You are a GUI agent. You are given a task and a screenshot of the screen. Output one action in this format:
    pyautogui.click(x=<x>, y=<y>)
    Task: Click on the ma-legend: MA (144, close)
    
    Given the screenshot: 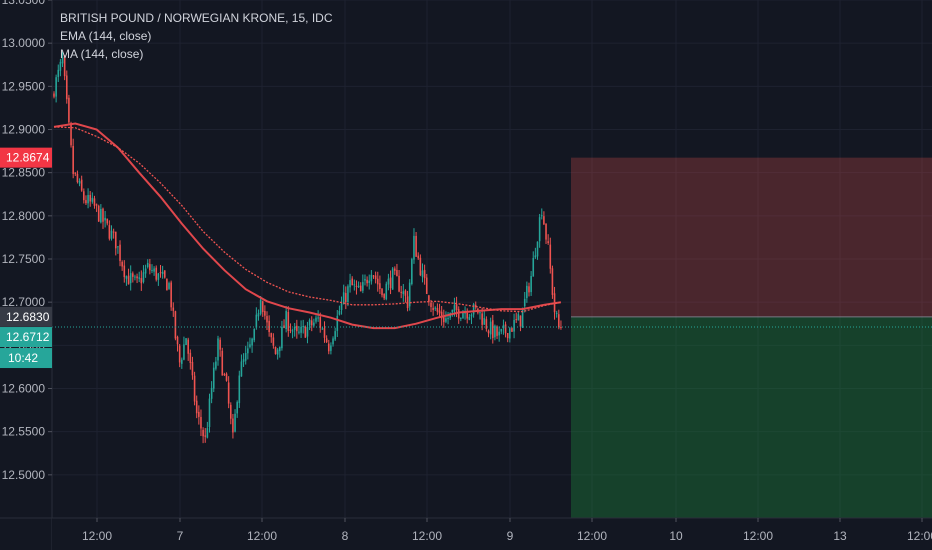 What is the action you would take?
    pyautogui.click(x=102, y=54)
    